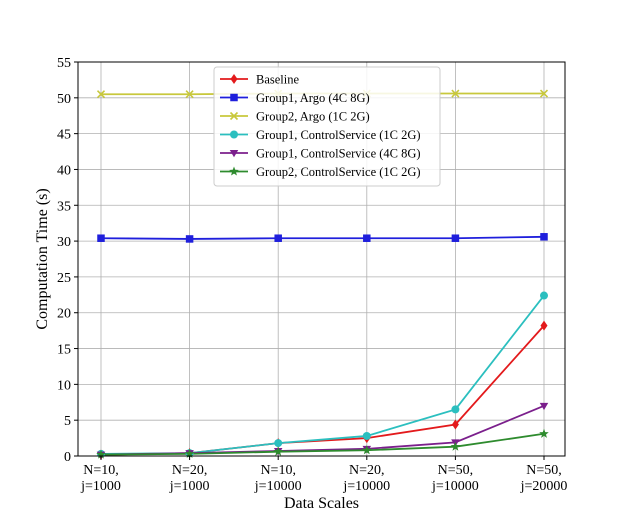 Image resolution: width=630 pixels, height=513 pixels. I want to click on legend-label-3: Group1, ControlService (1C 2G), so click(338, 135).